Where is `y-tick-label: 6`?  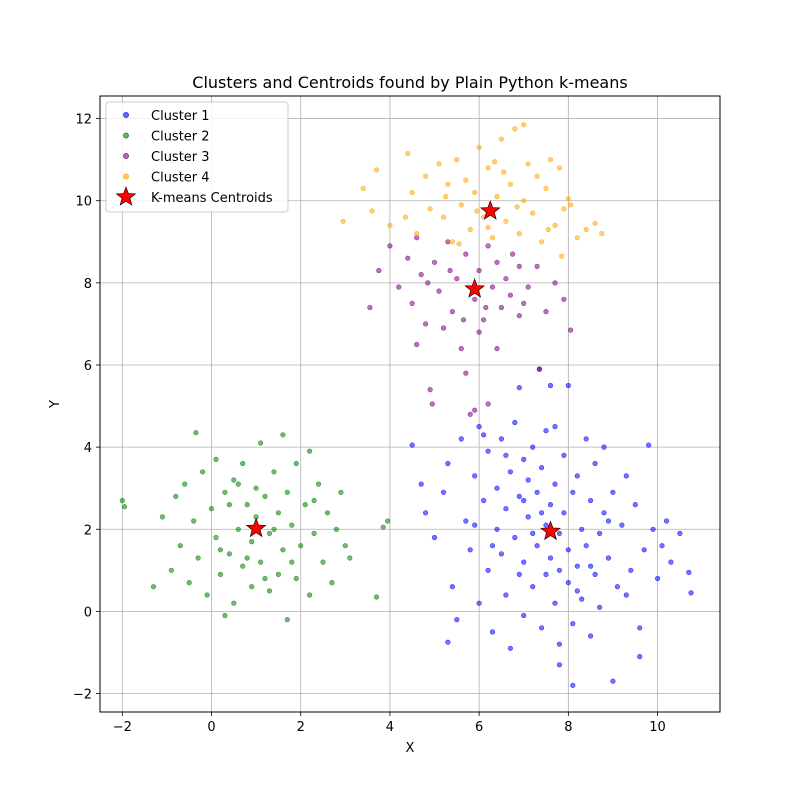 y-tick-label: 6 is located at coordinates (88, 366).